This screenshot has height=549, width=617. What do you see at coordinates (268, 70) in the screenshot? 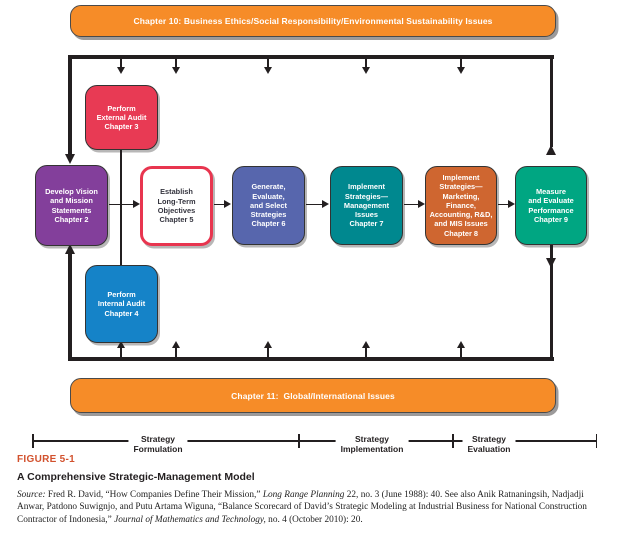
I see `top-stub-arrow-3-icon` at bounding box center [268, 70].